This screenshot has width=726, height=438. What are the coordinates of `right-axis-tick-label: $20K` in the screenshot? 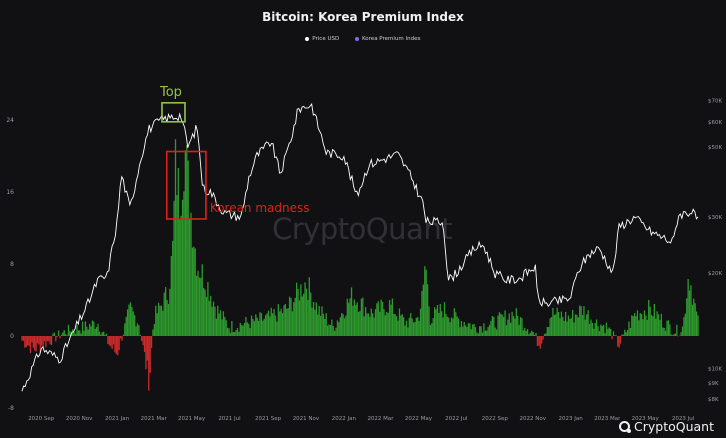 It's located at (715, 274).